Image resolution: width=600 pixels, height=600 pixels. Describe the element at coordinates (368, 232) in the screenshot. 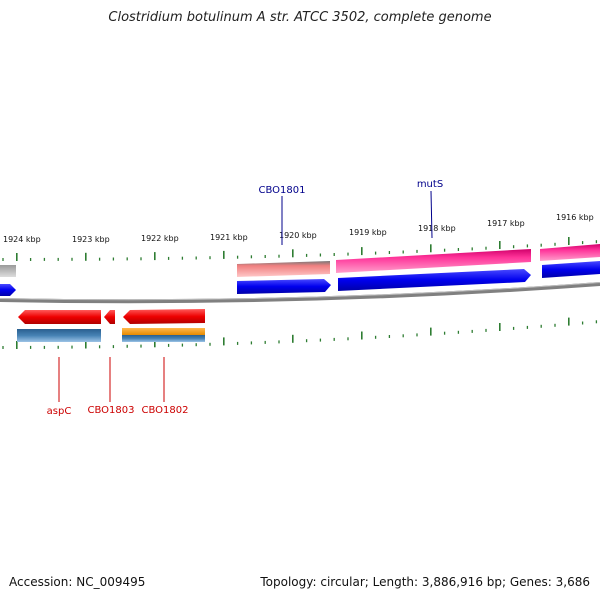

I see `scale-label: 1919 kbp` at that location.